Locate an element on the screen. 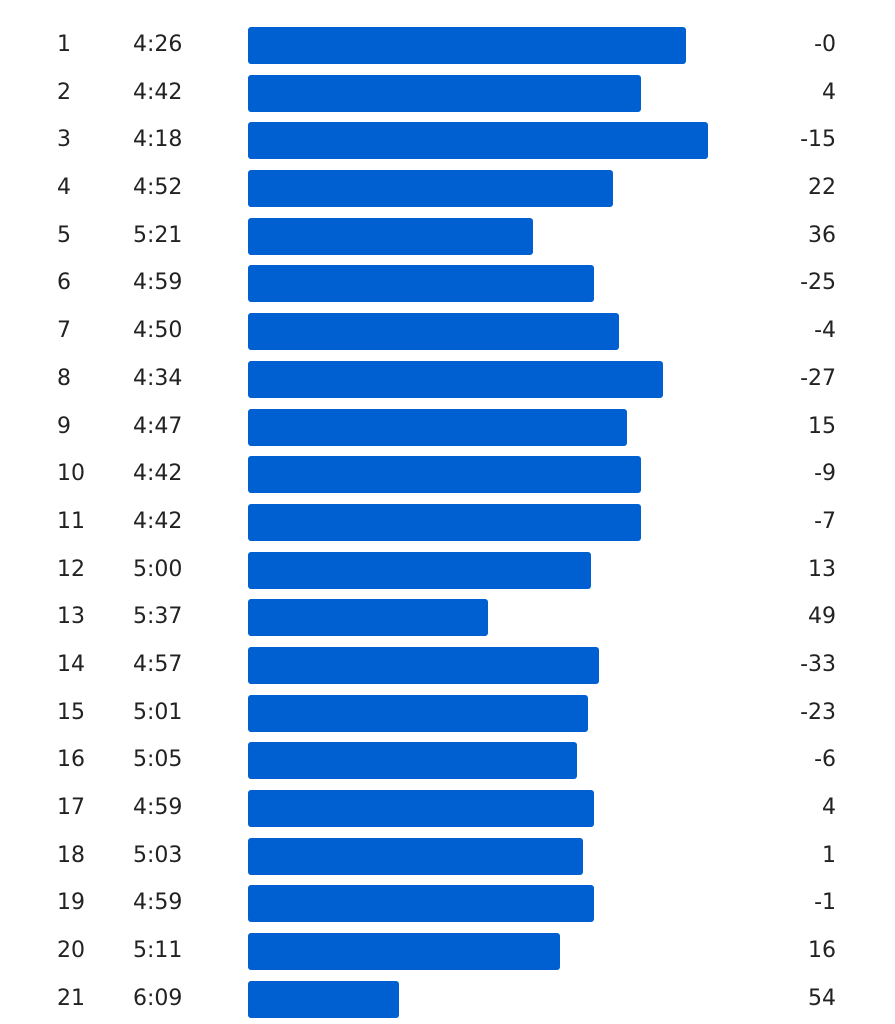 Image resolution: width=895 pixels, height=1024 pixels. split-pace: 4:47 is located at coordinates (158, 426).